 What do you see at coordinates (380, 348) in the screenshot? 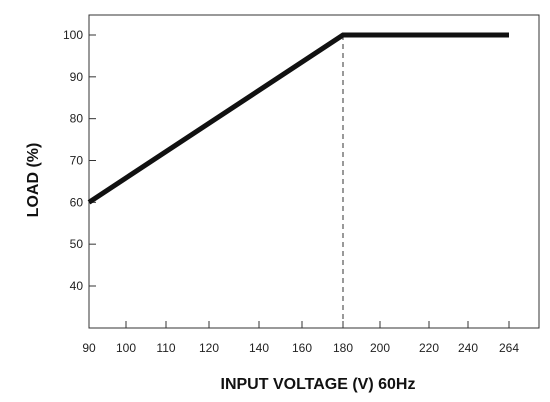
I see `x-tick-label: 200` at bounding box center [380, 348].